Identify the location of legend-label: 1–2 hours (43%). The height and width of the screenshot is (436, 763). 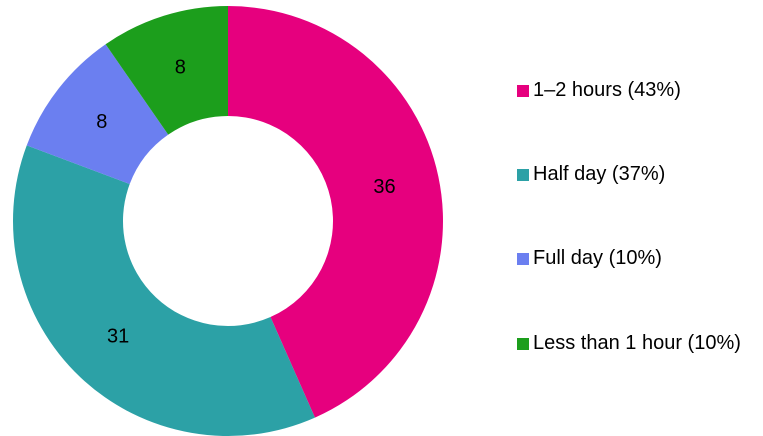
(607, 90).